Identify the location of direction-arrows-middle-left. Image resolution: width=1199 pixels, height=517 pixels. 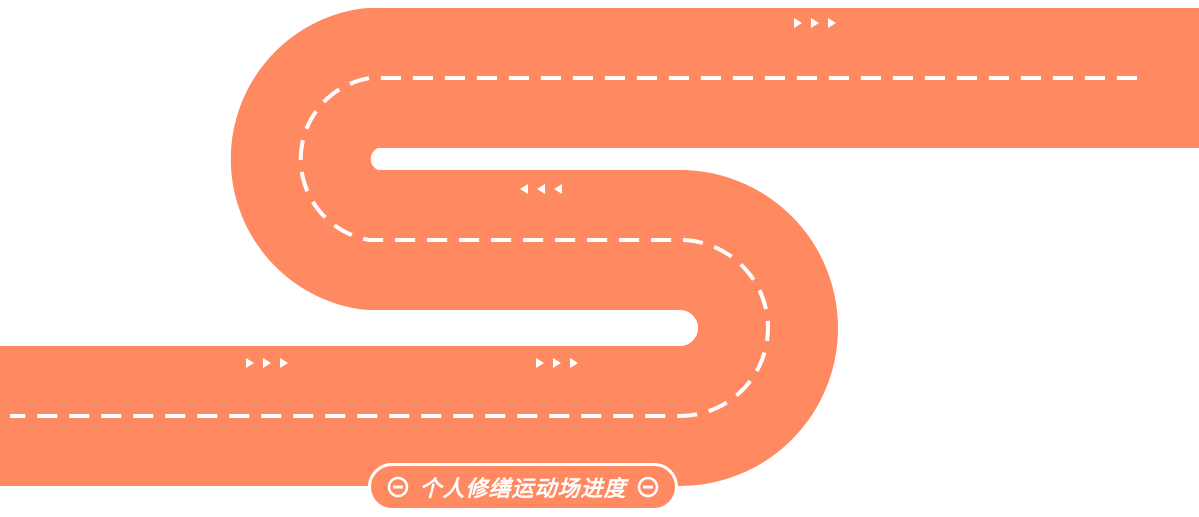
(541, 189).